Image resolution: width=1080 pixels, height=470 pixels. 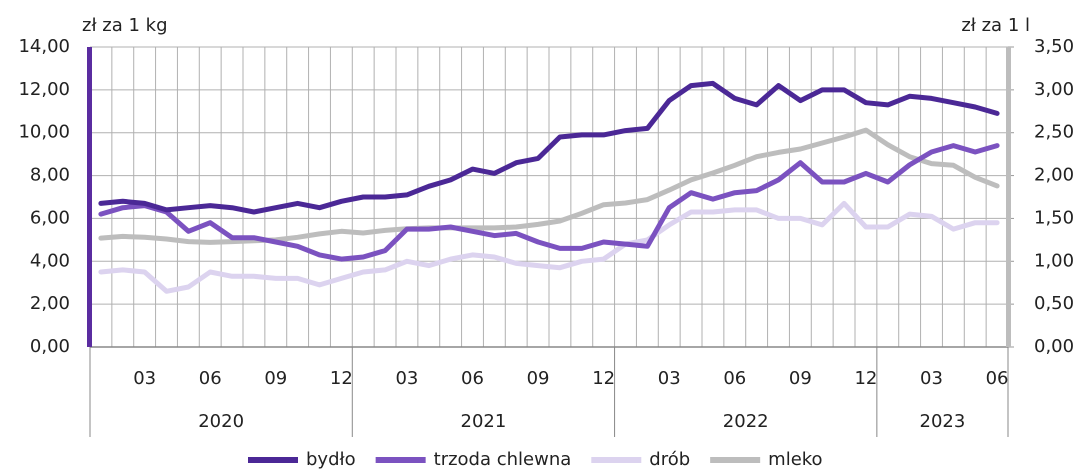 I want to click on year-label: 2022, so click(x=746, y=421).